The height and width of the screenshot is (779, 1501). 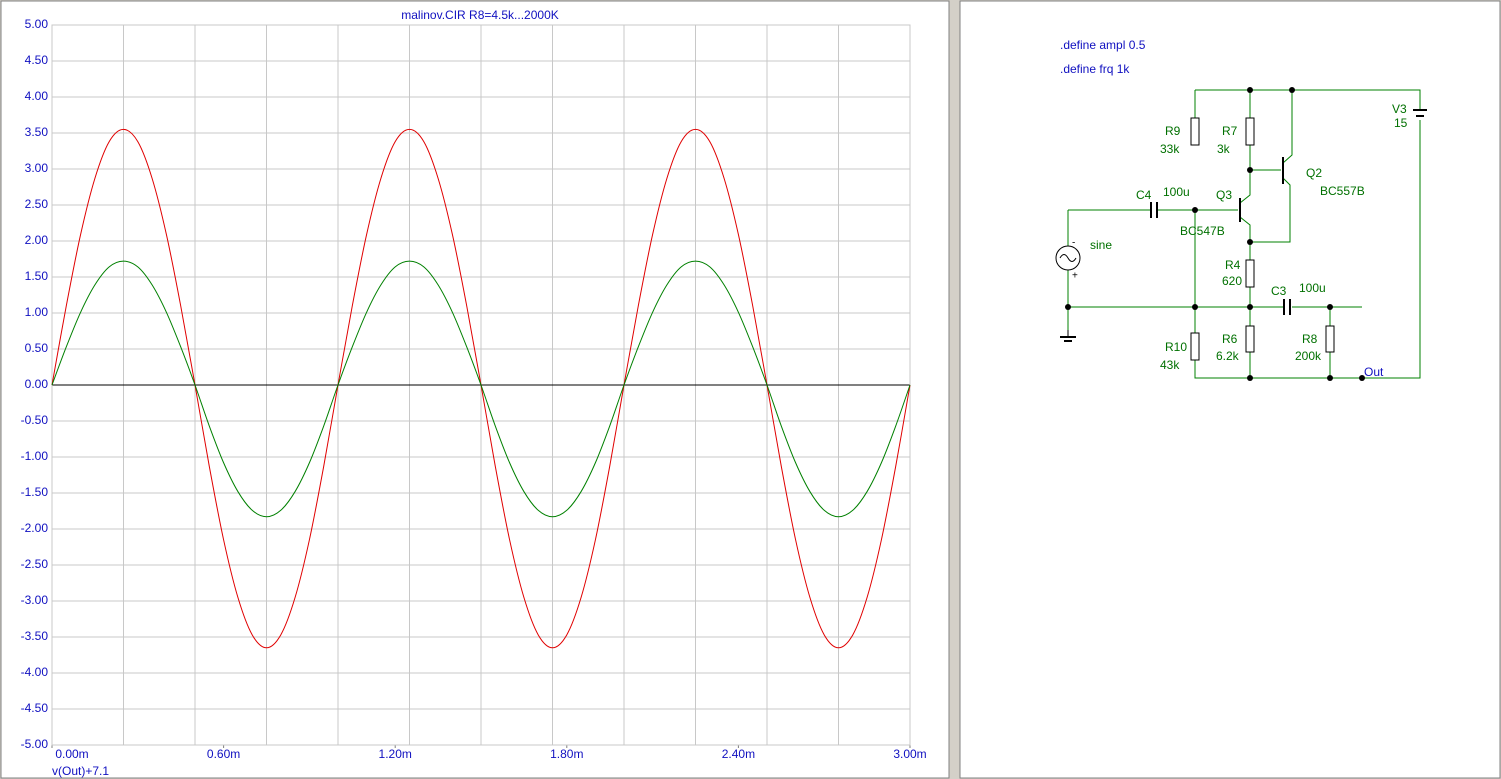 What do you see at coordinates (395, 754) in the screenshot?
I see `x-tick-label: 1.20m` at bounding box center [395, 754].